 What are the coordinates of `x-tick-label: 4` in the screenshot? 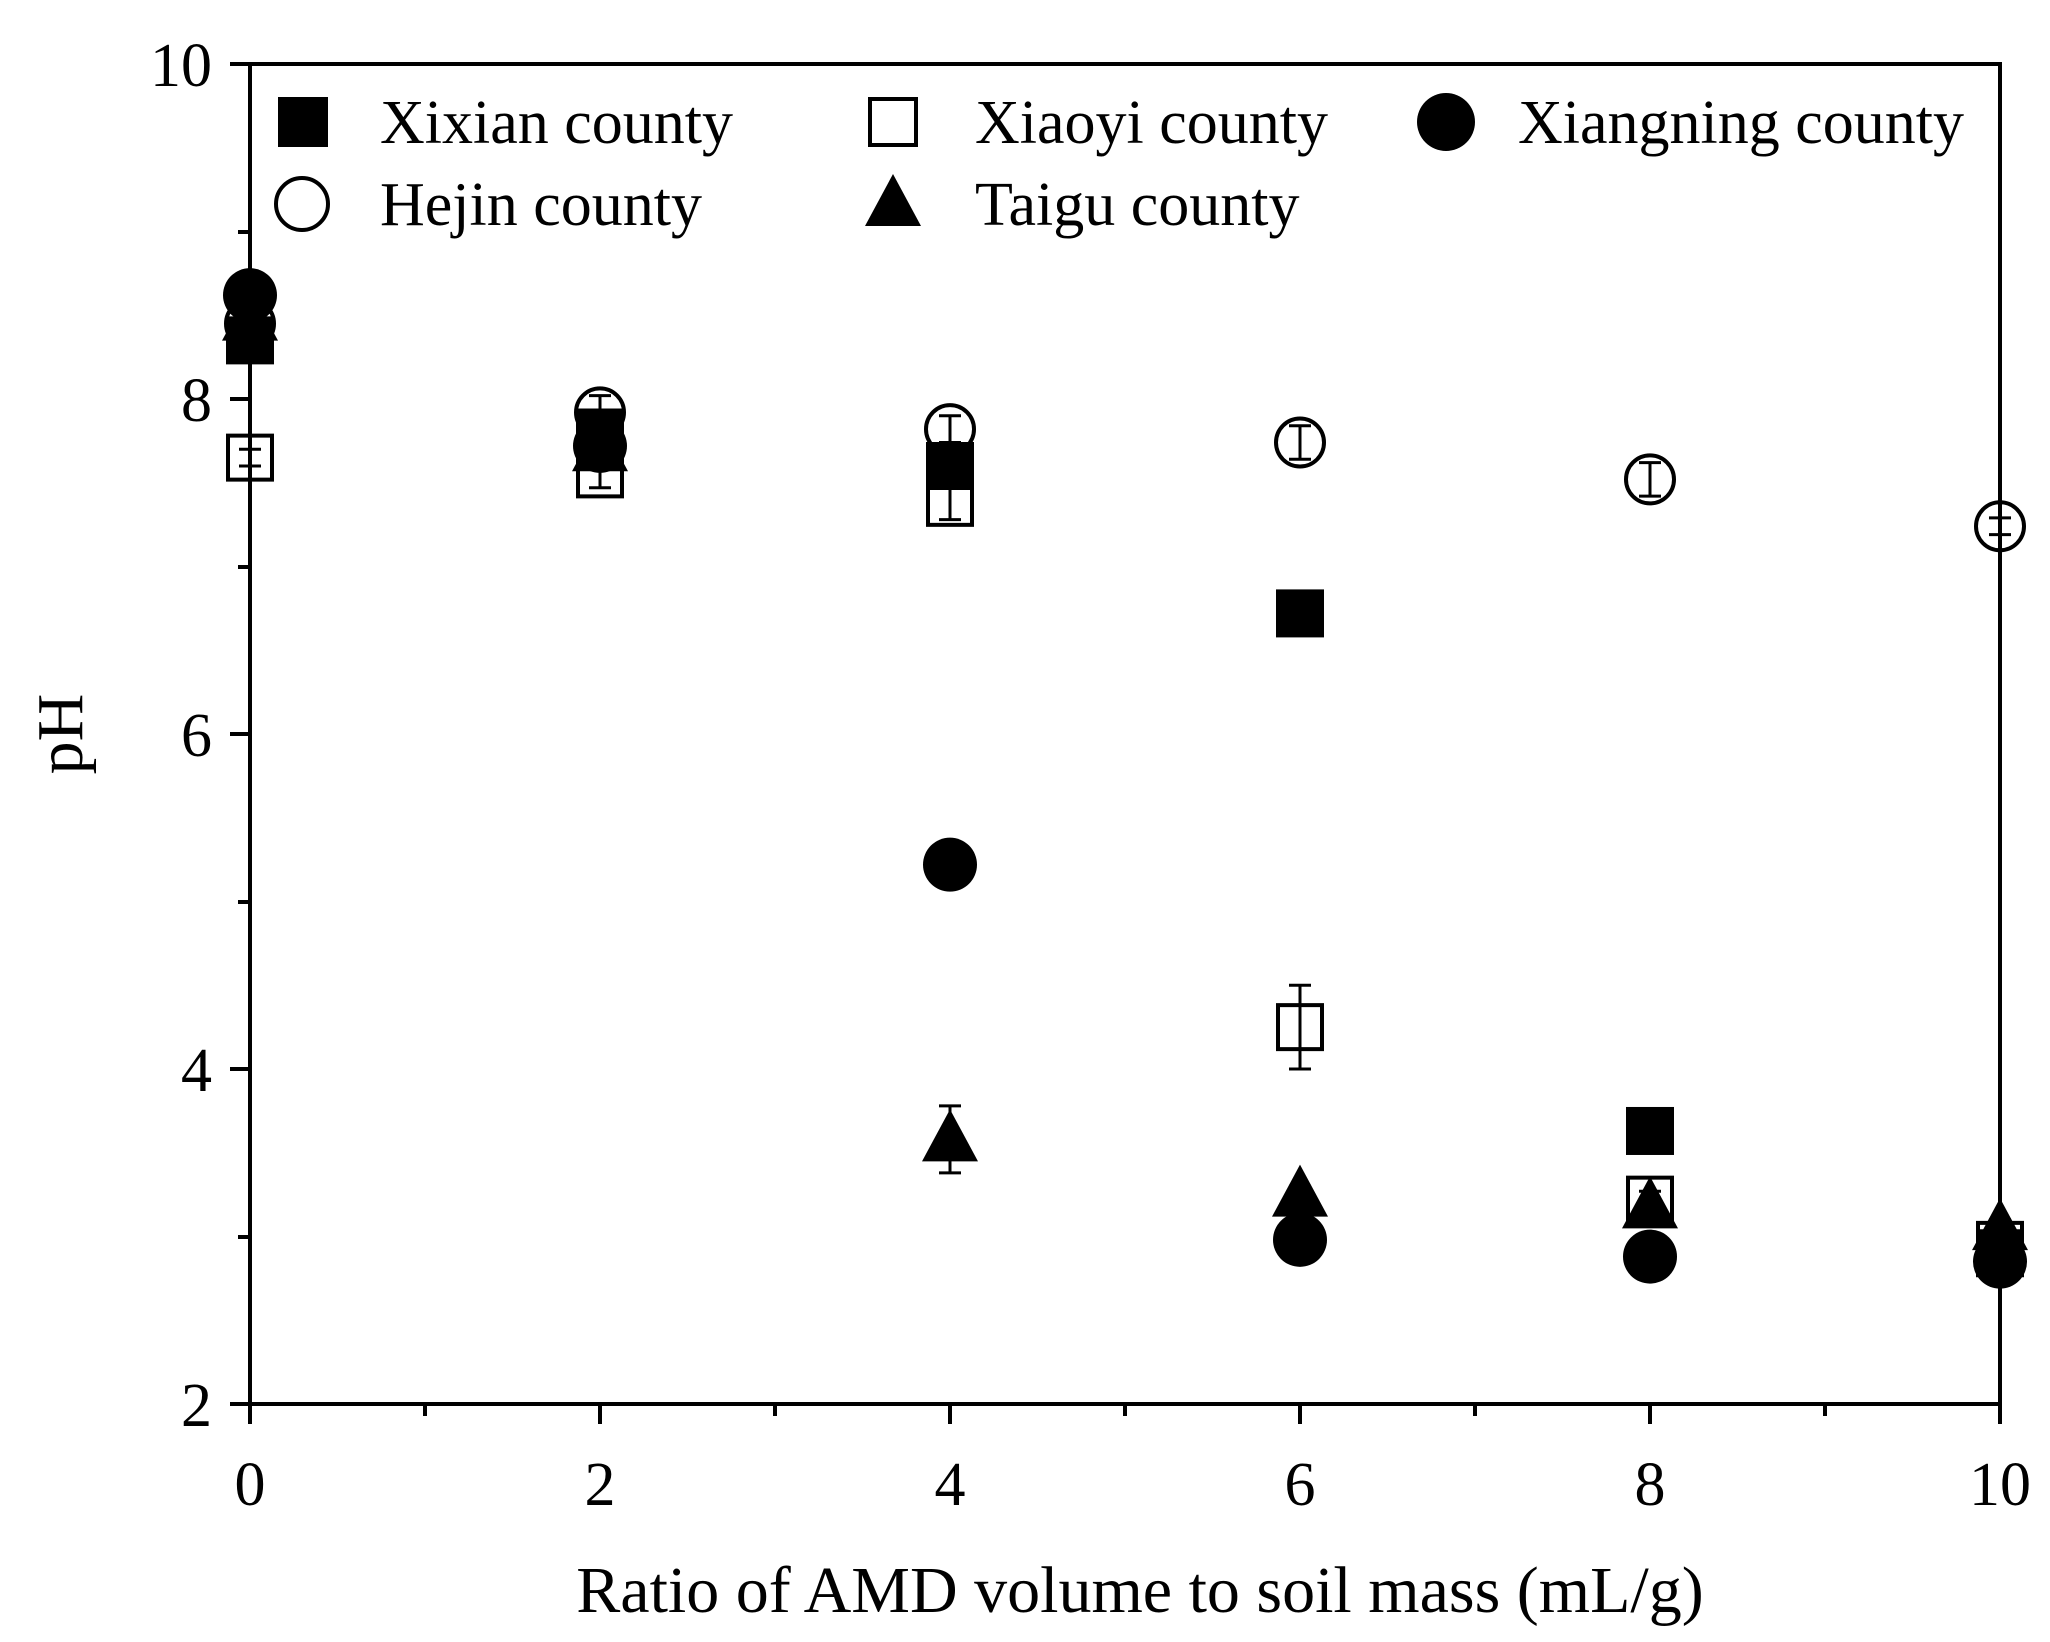 It's located at (950, 1485).